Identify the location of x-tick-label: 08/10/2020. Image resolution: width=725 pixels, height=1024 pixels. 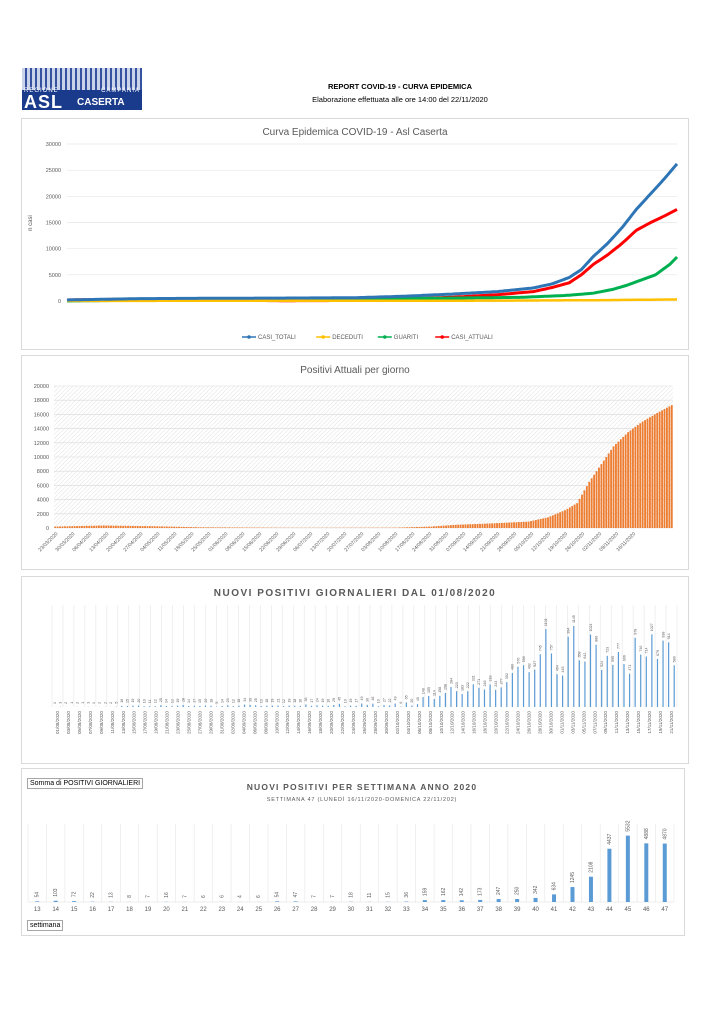
(430, 722).